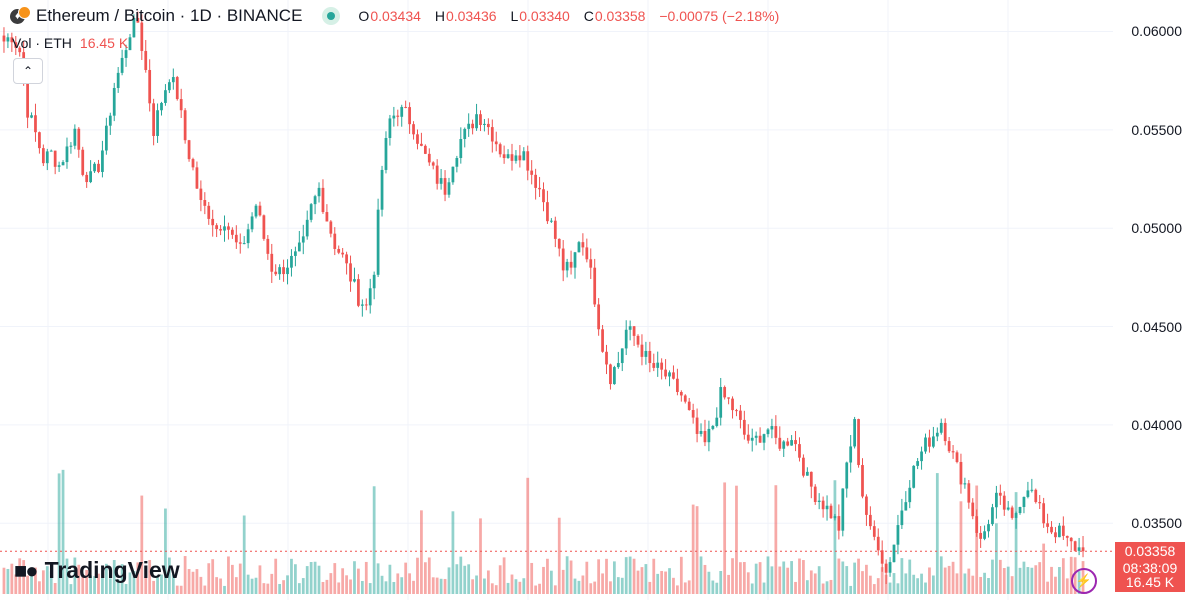  I want to click on y-tick-label: 0.06000, so click(1156, 31).